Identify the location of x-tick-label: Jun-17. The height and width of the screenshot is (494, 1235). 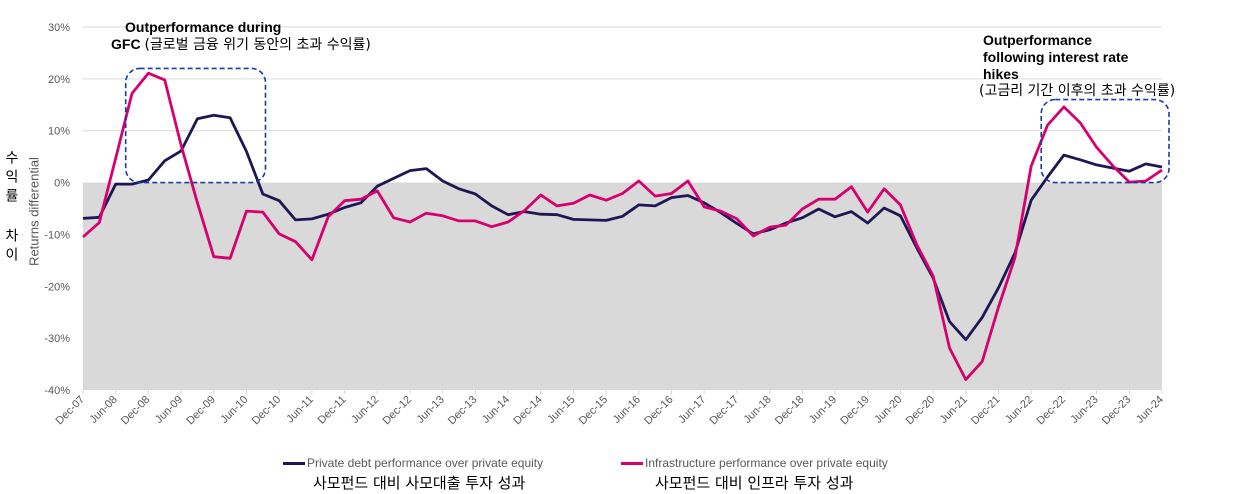
(692, 410).